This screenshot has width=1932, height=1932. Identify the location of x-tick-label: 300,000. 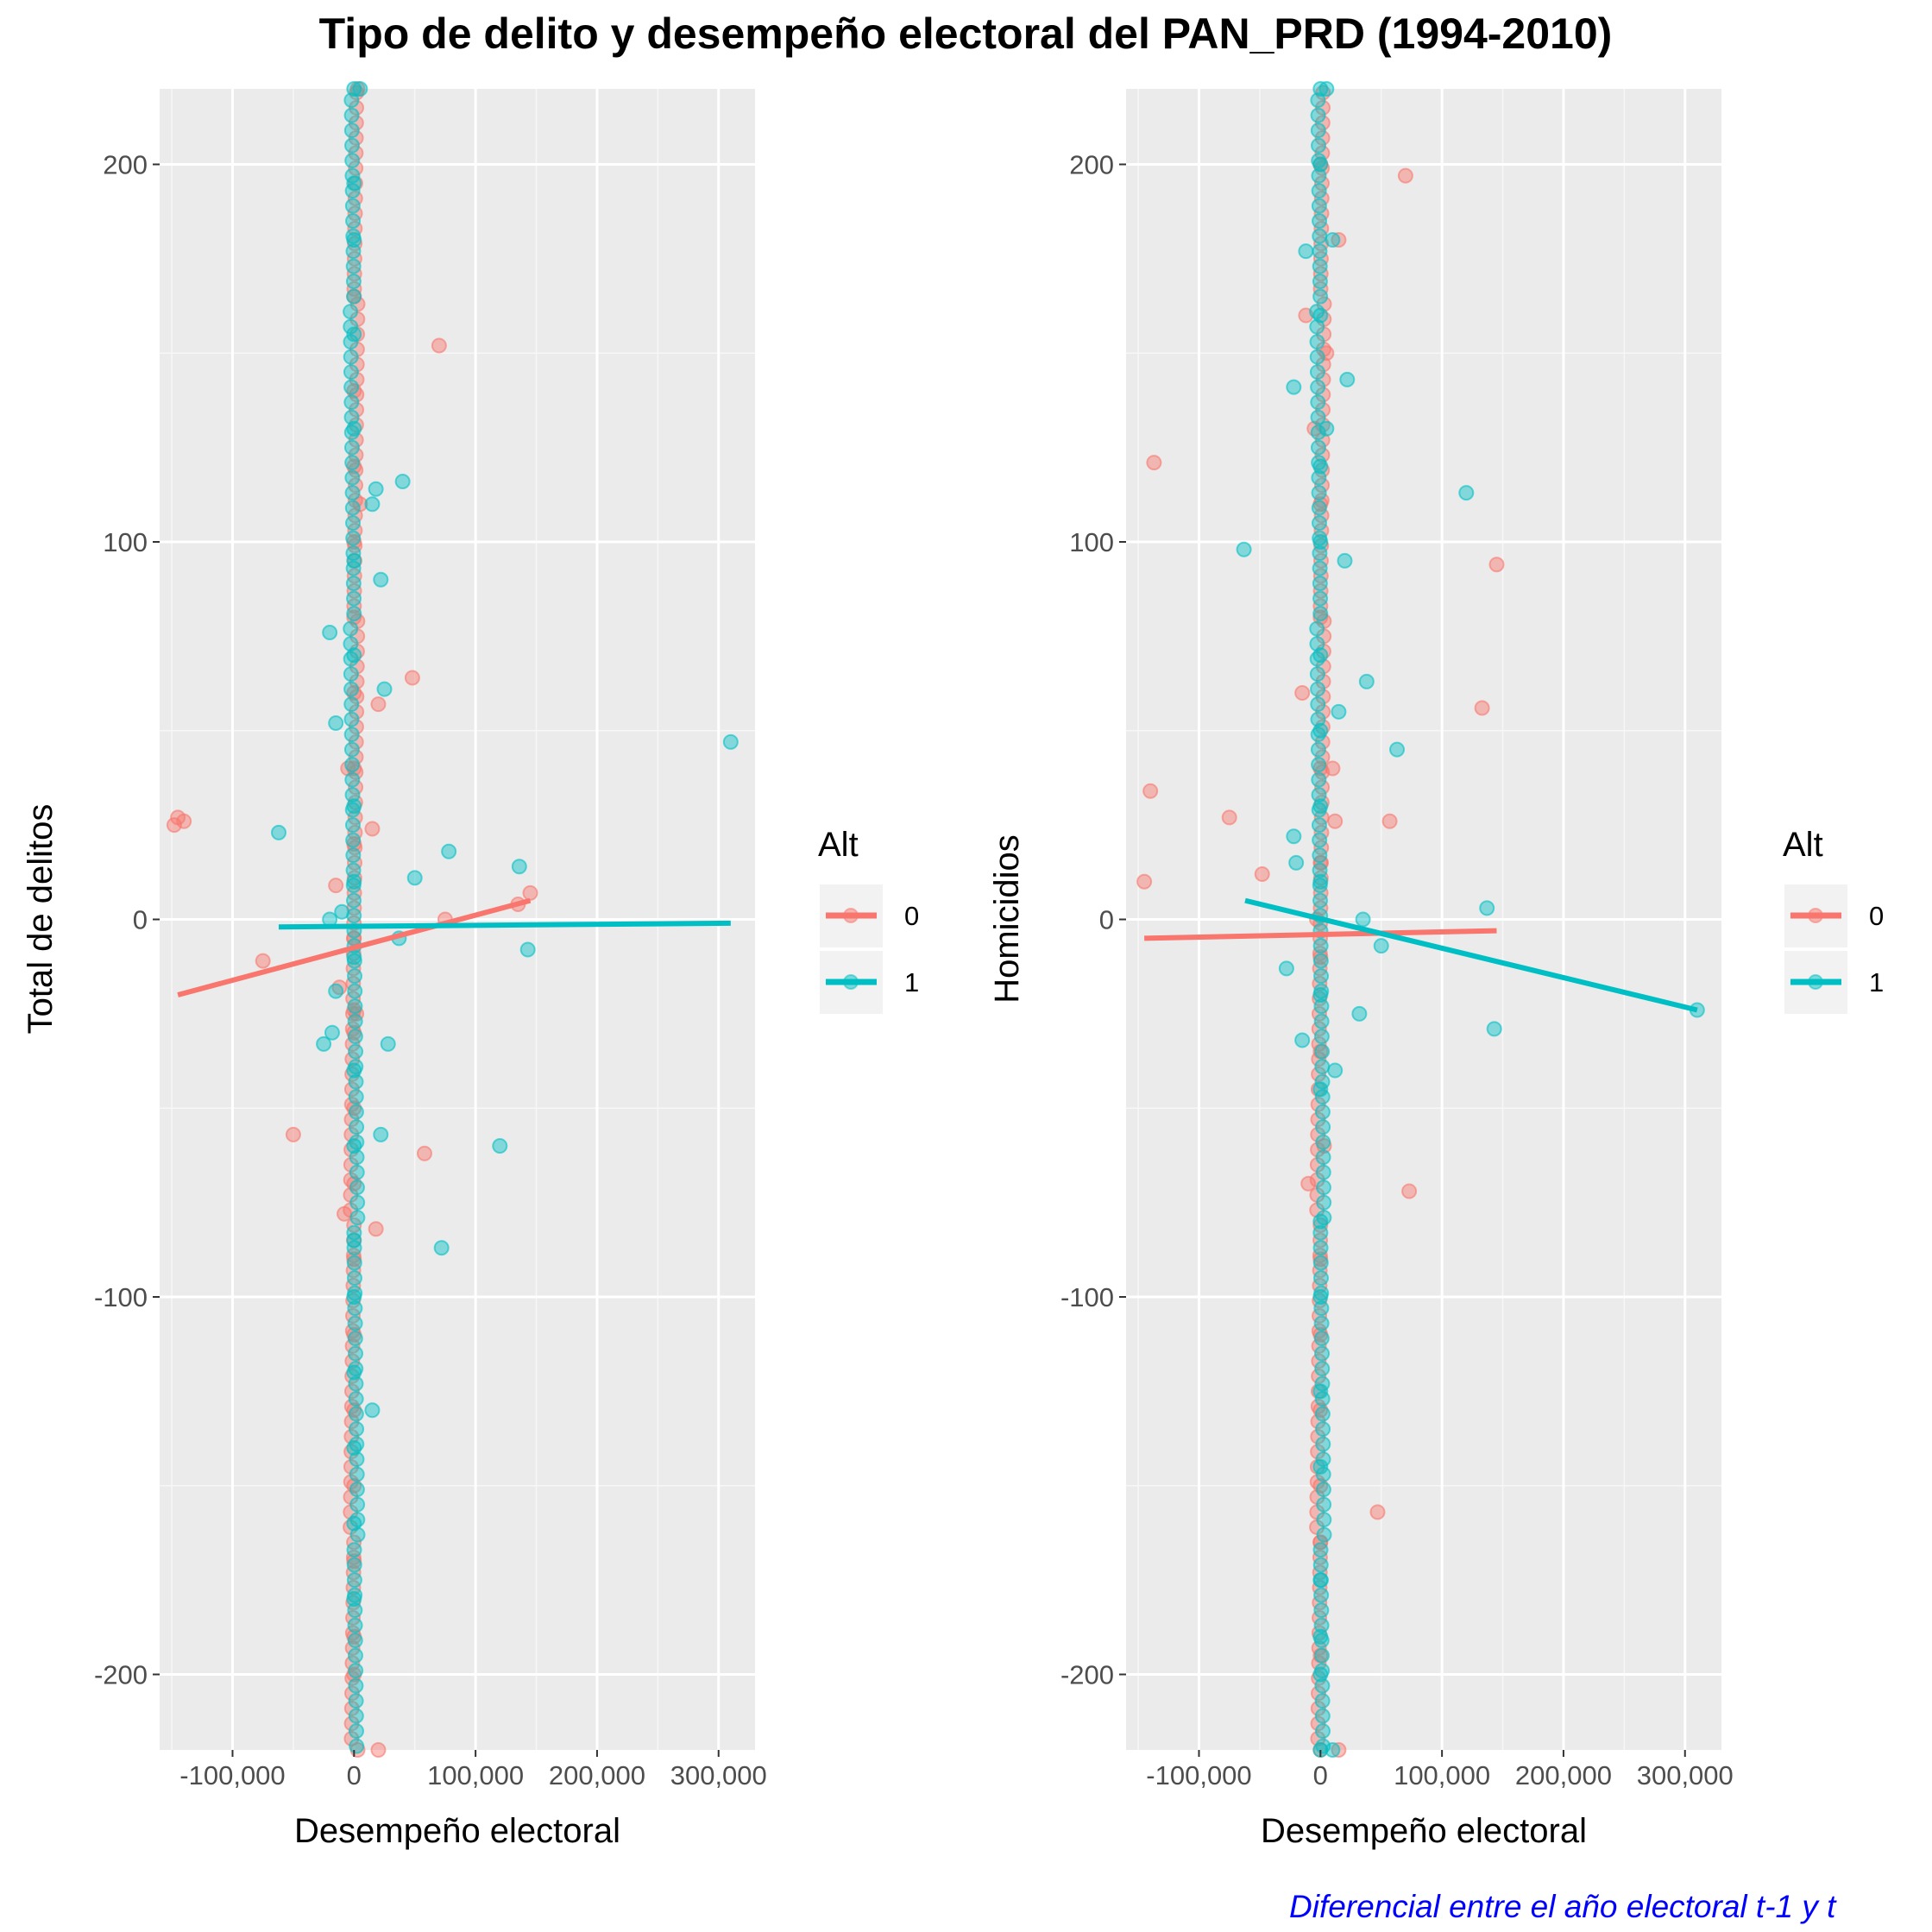
(718, 1775).